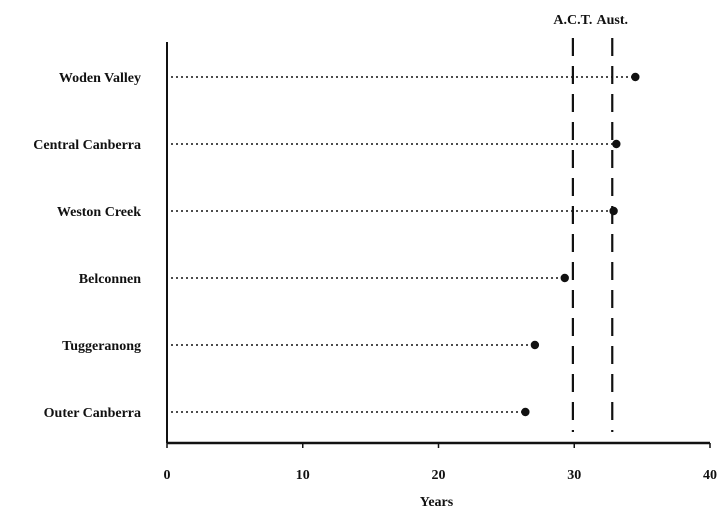  Describe the element at coordinates (87, 145) in the screenshot. I see `category-label: Central Canberra` at that location.